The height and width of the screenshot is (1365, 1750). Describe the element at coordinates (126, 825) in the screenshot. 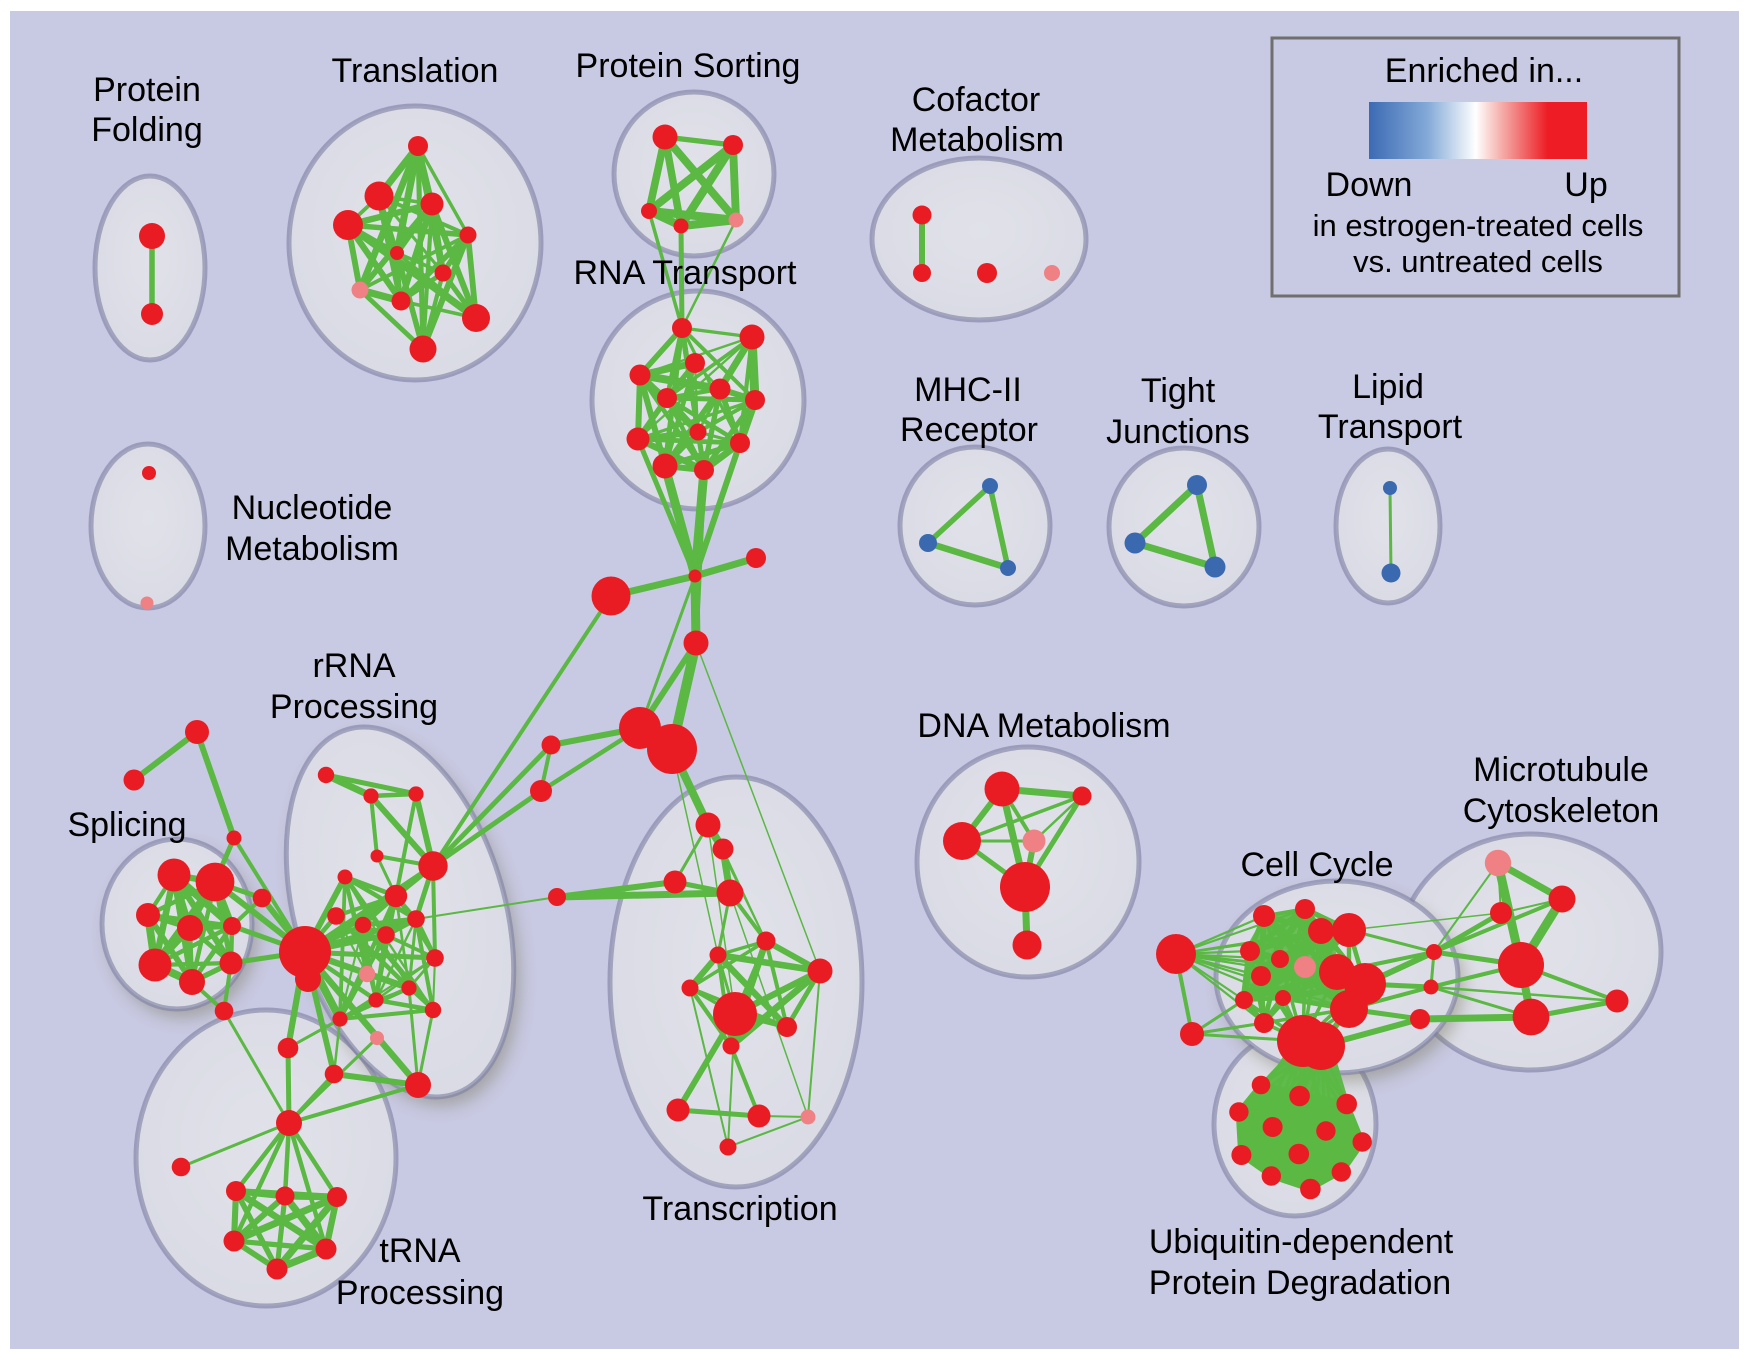

I see `svg-text: Splicing` at that location.